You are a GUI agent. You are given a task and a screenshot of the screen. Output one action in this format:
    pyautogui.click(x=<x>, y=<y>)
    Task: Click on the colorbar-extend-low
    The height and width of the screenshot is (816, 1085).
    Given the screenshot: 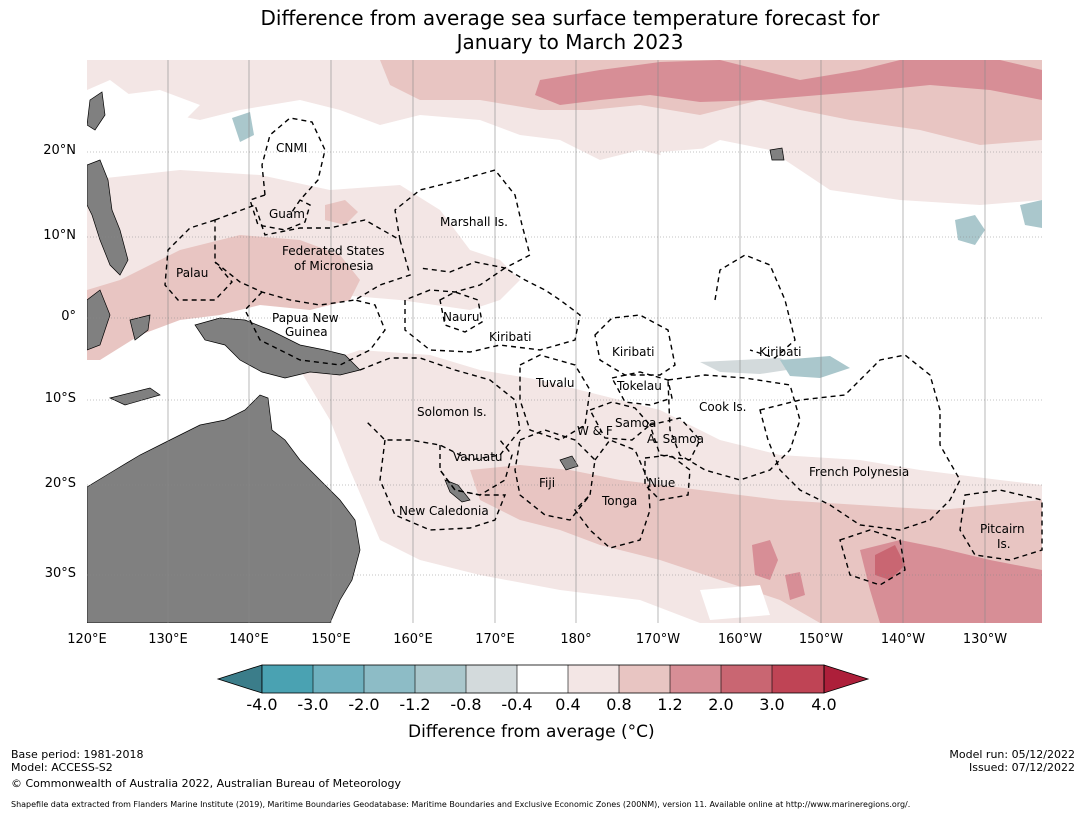 What is the action you would take?
    pyautogui.click(x=239, y=679)
    